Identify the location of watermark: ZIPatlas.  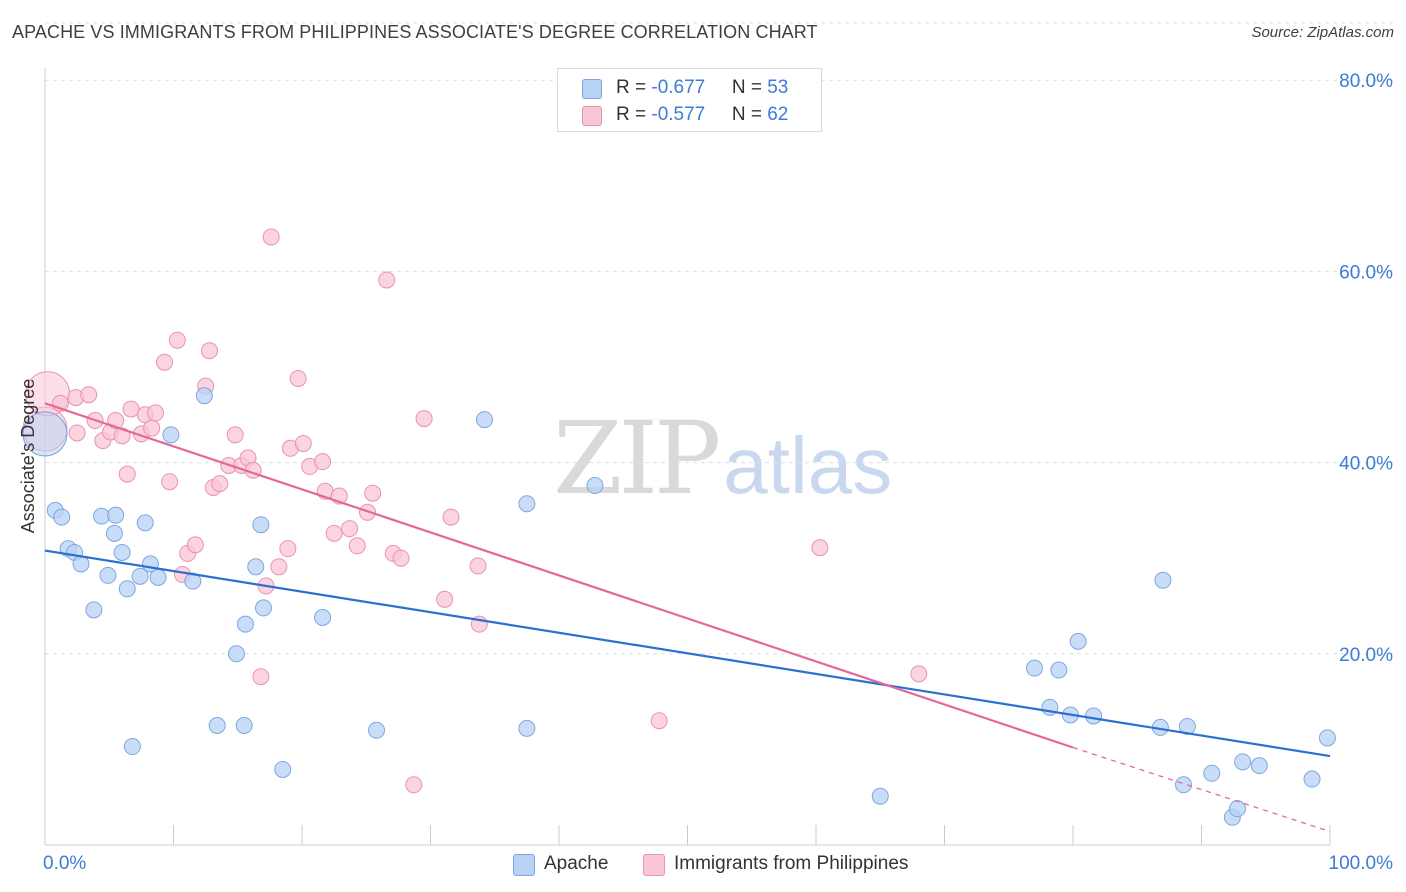
(722, 458).